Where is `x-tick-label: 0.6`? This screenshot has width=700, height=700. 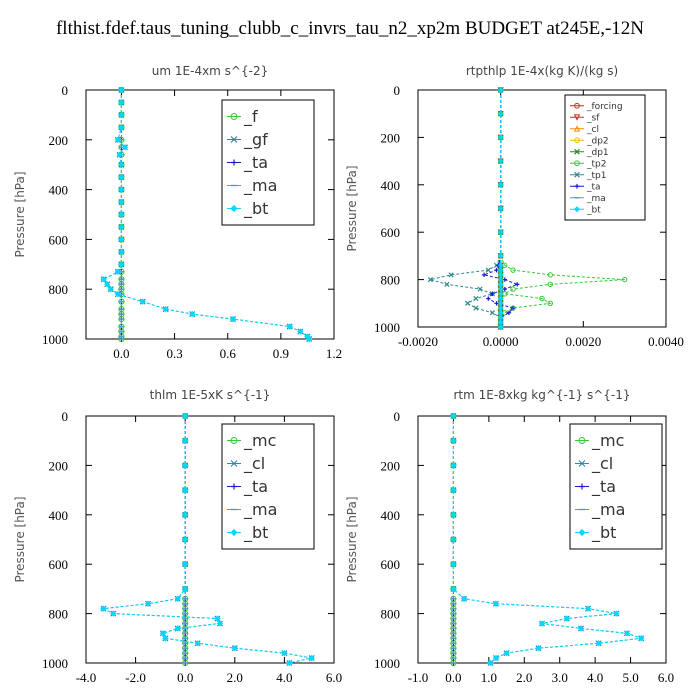 x-tick-label: 0.6 is located at coordinates (228, 353).